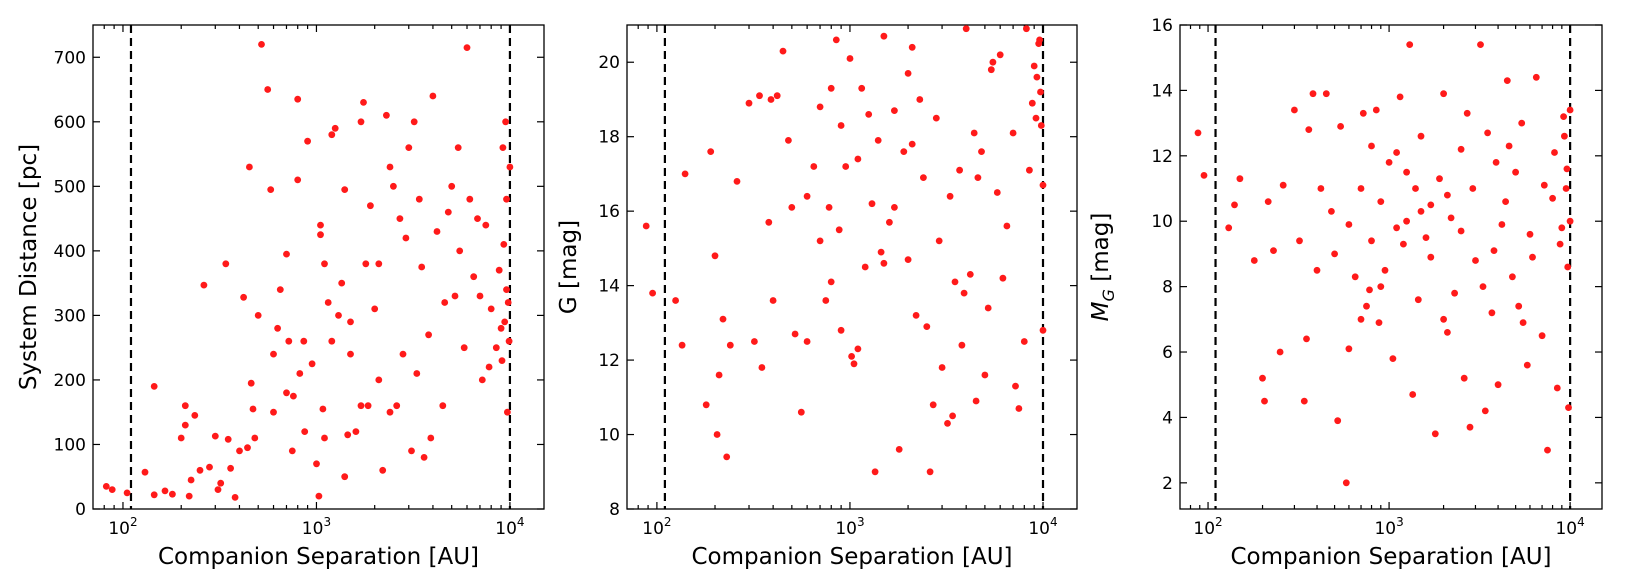  I want to click on y-tick-label: 20, so click(609, 63).